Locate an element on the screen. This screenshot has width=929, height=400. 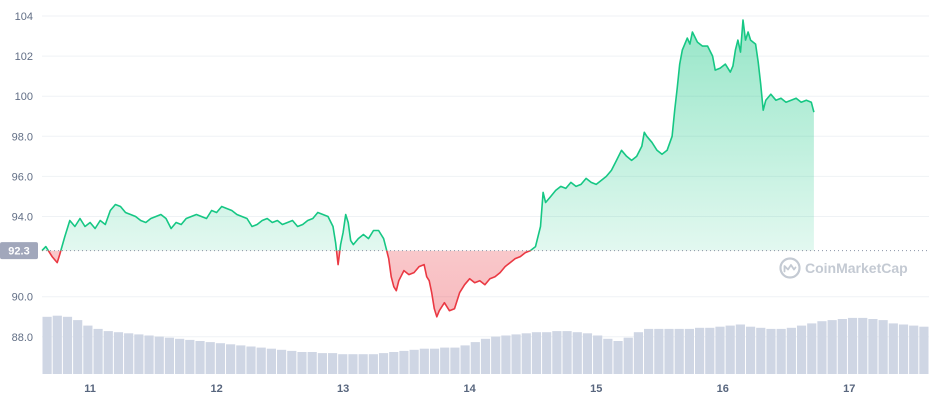
watermark-text: CoinMarketCap is located at coordinates (856, 268).